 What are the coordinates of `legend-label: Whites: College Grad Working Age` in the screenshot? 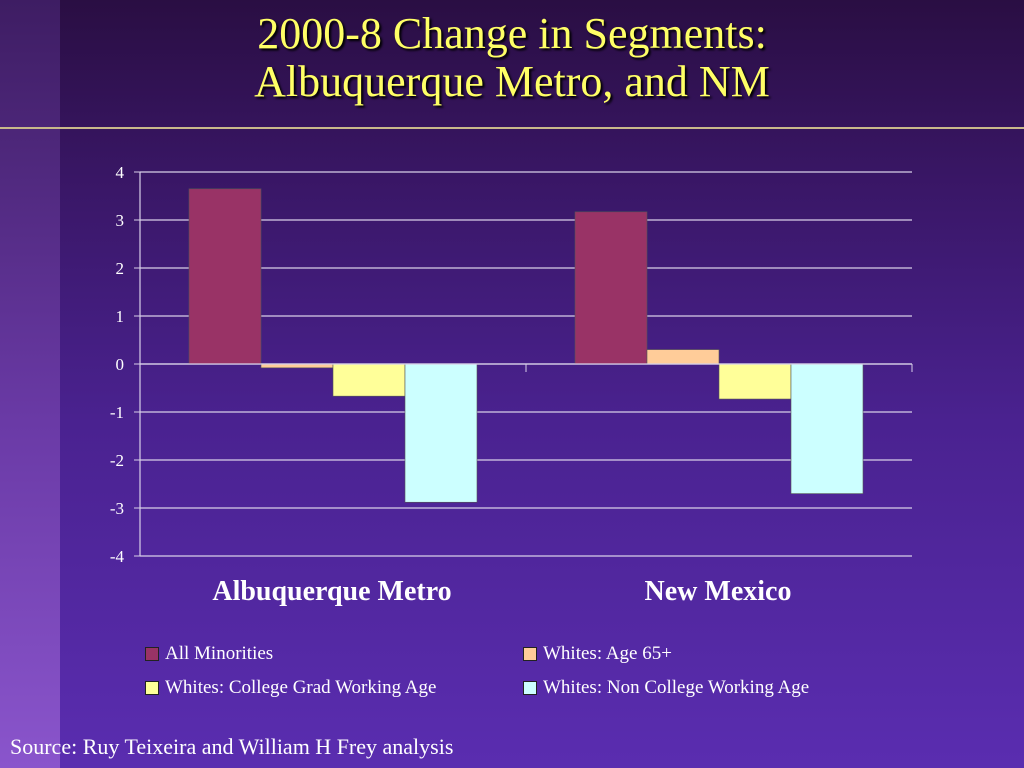 It's located at (301, 687).